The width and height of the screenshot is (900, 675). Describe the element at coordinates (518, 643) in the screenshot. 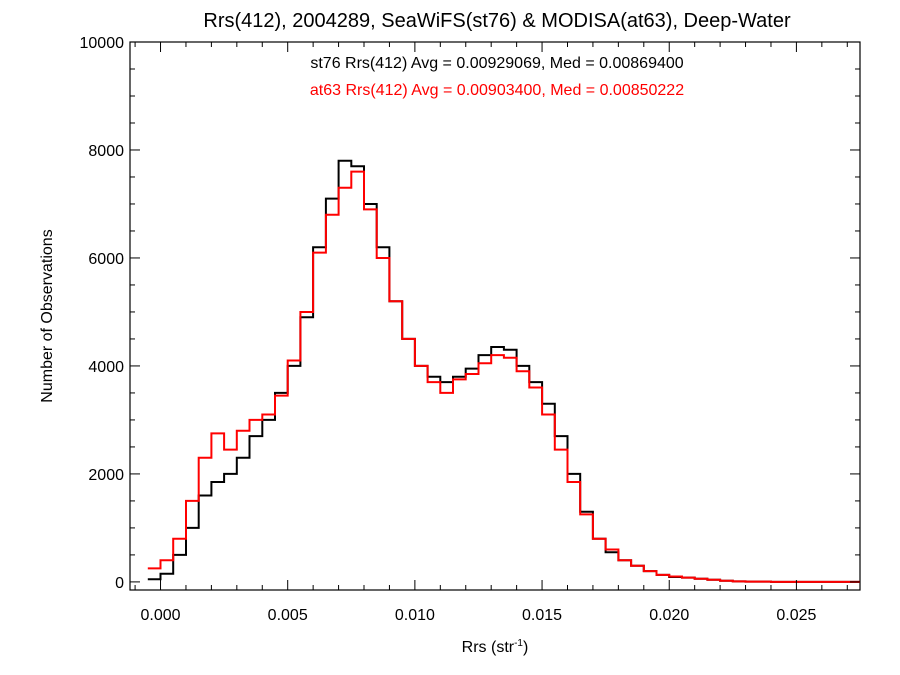

I see `x-axis-label-superscript: -1` at that location.